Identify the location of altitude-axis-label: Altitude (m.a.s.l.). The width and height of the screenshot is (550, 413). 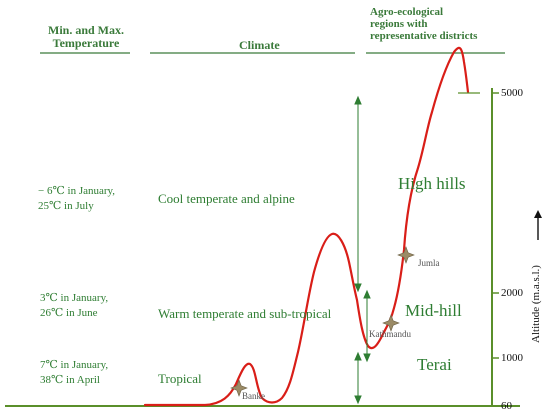
(536, 304).